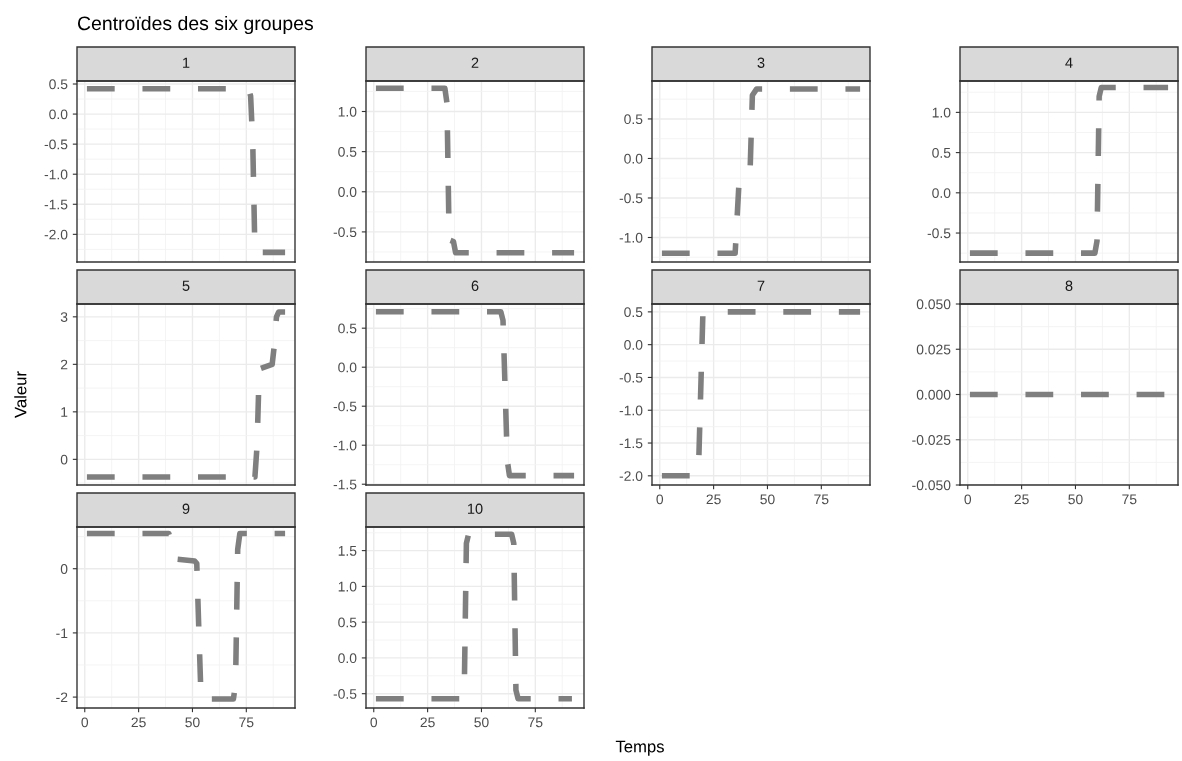 This screenshot has width=1182, height=761. What do you see at coordinates (933, 349) in the screenshot?
I see `y-tick-label: 0.025` at bounding box center [933, 349].